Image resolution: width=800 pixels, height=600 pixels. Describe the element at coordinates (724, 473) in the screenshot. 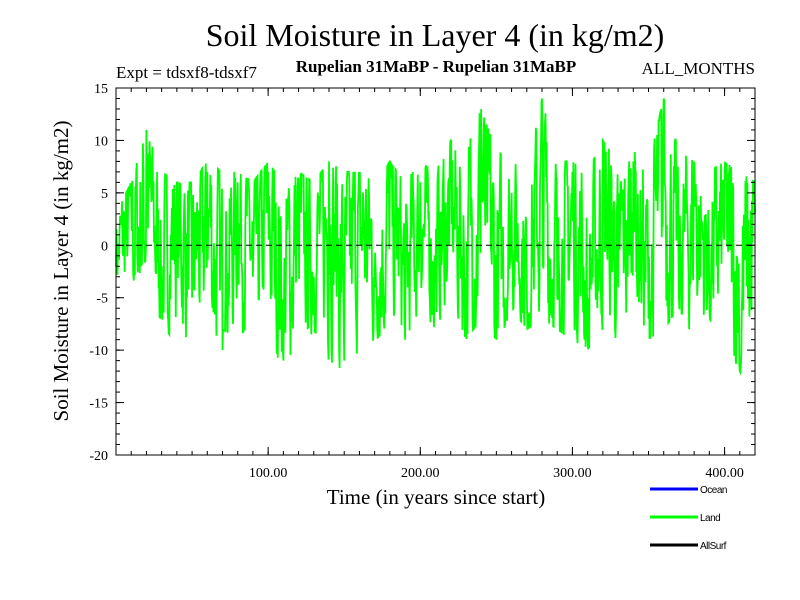

I see `x-tick-label: 400.00` at that location.